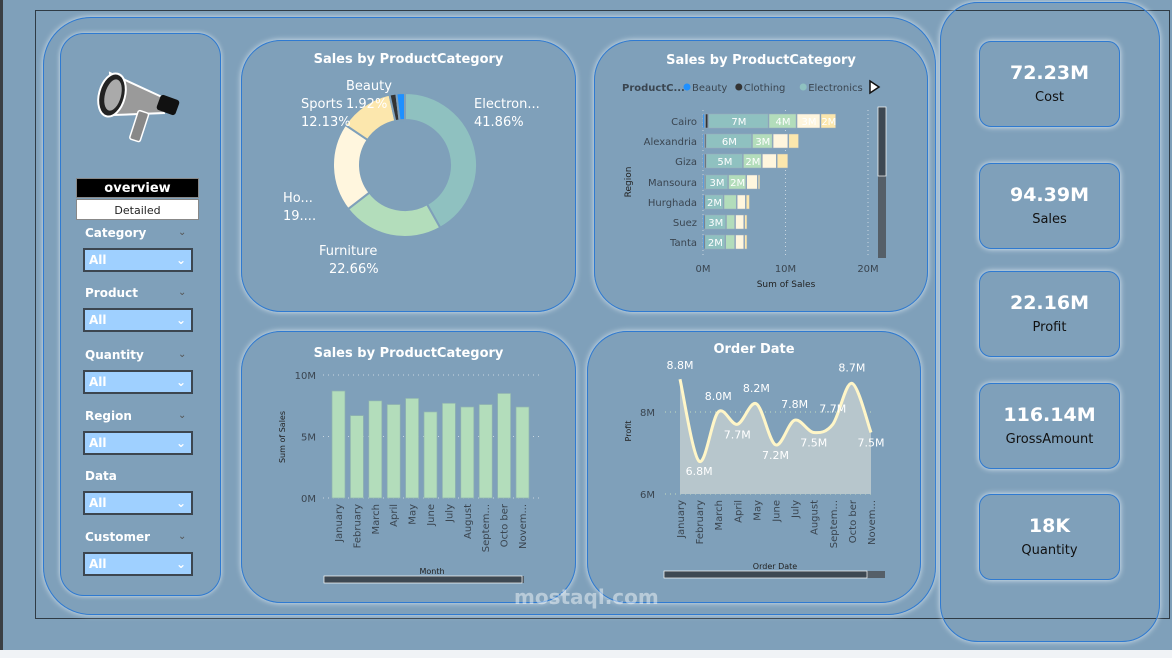  Describe the element at coordinates (339, 523) in the screenshot. I see `x-tick-label: January` at that location.